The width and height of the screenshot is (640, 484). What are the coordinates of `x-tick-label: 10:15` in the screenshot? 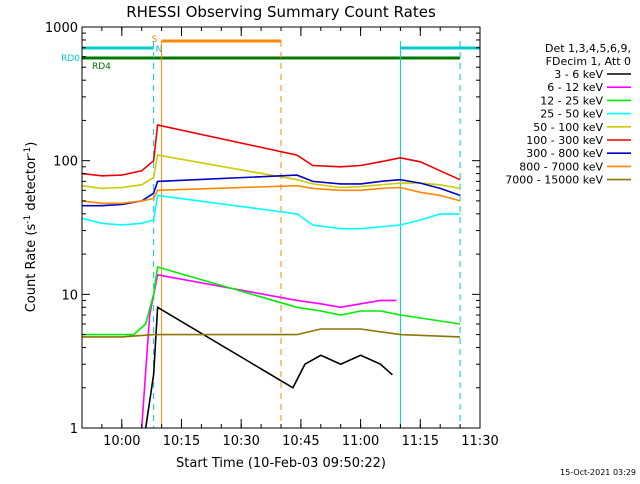 It's located at (181, 441).